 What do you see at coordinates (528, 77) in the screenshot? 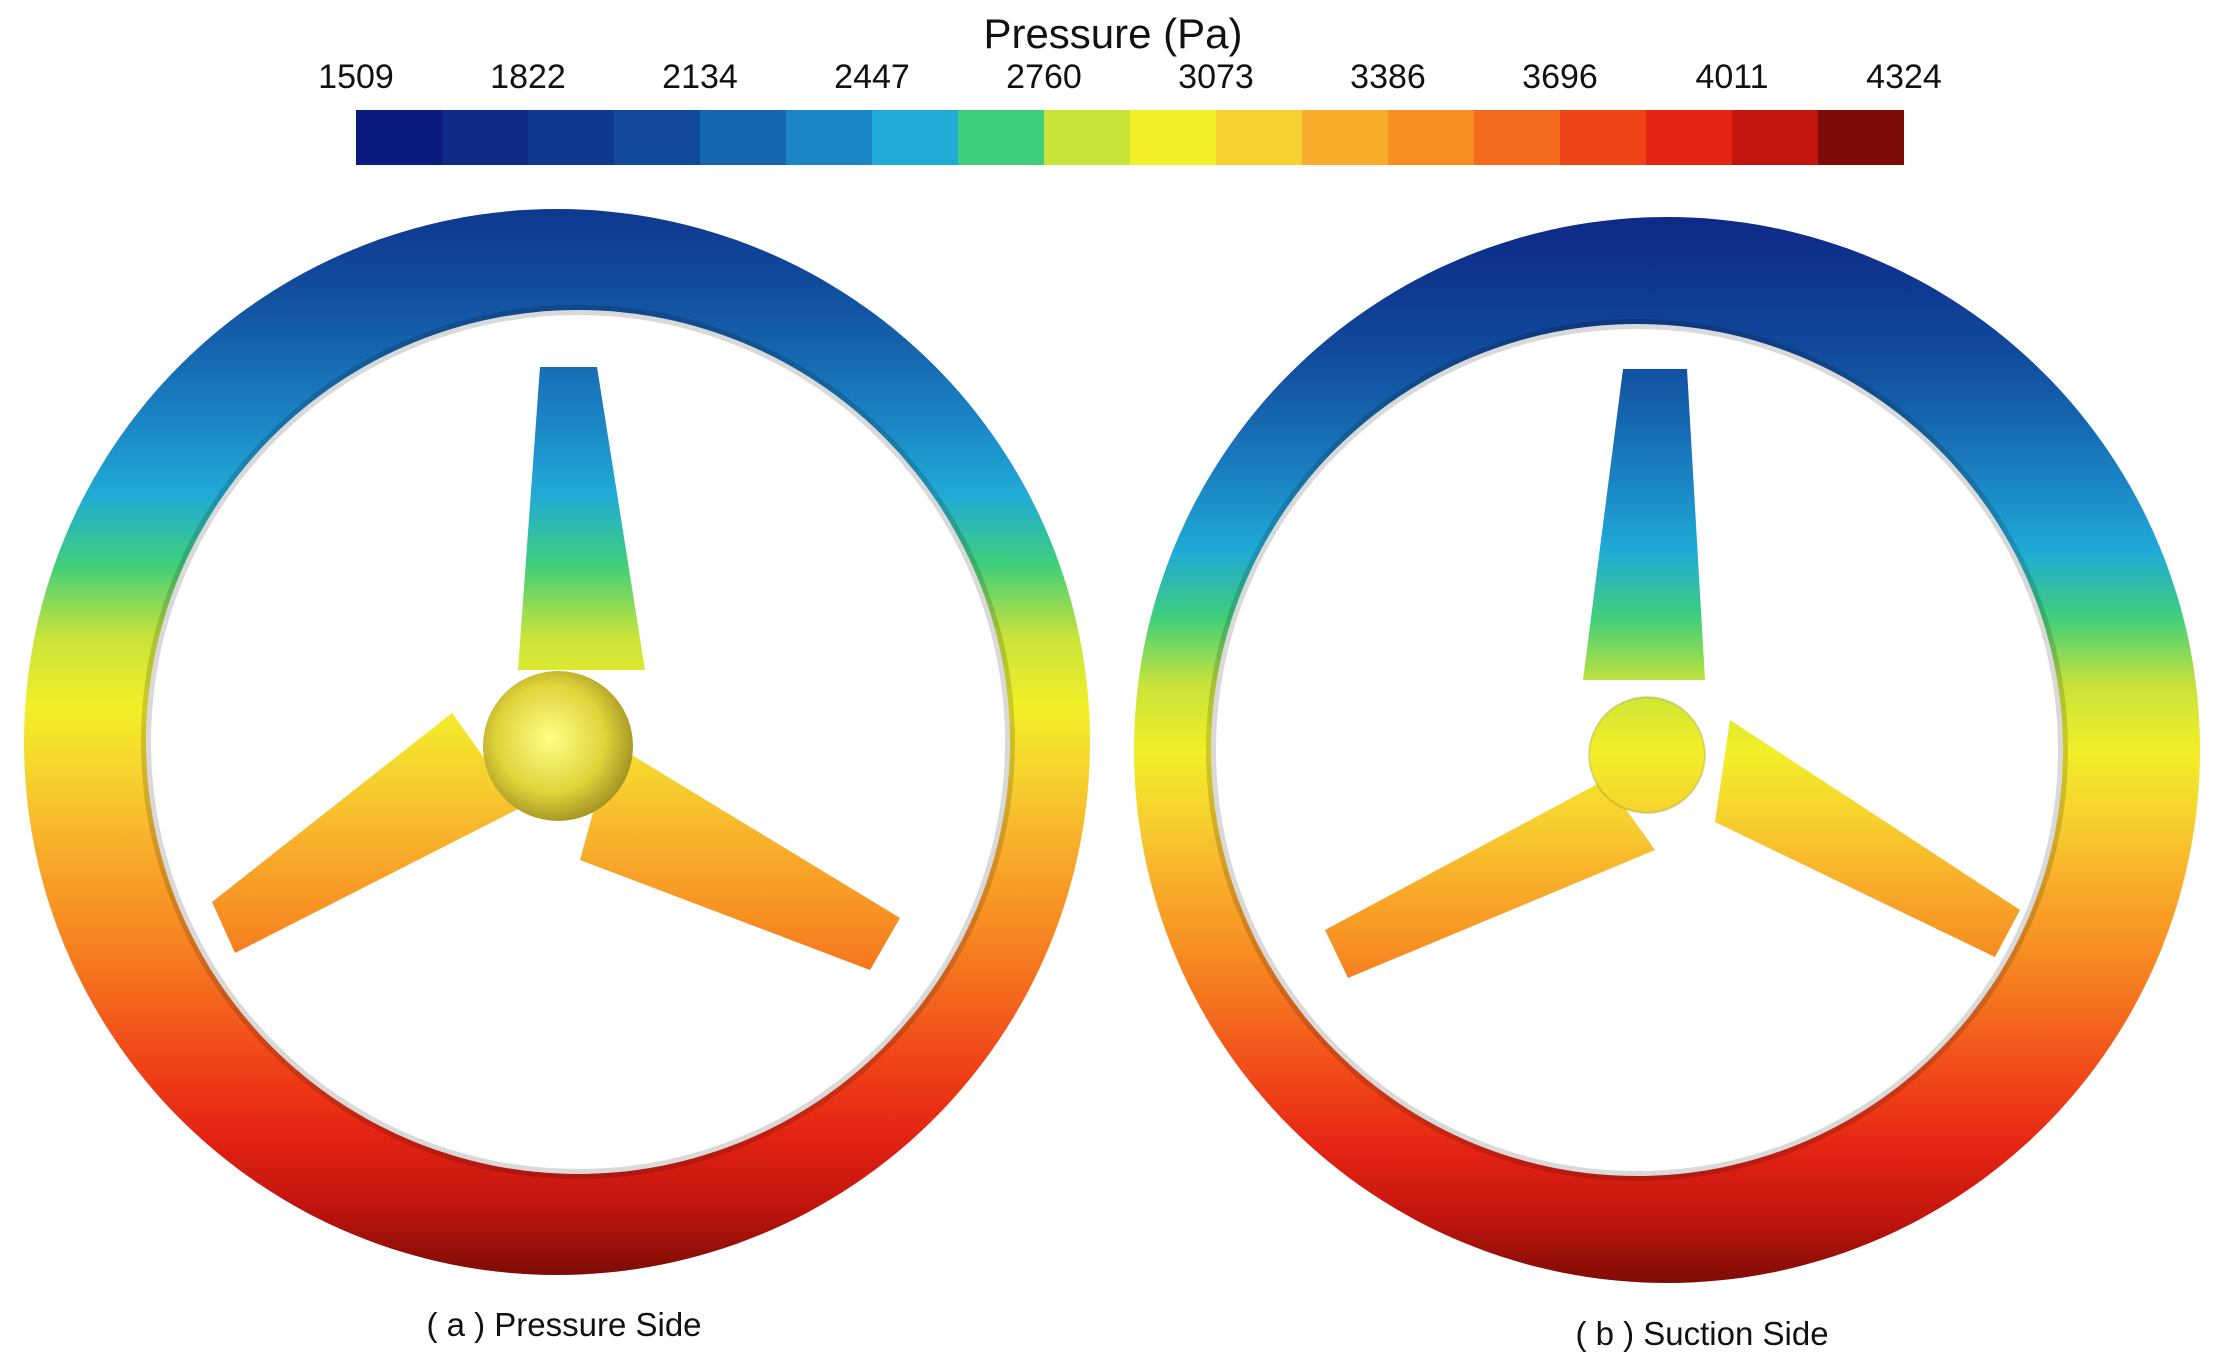
I see `colorbar-tick-label: 1822` at bounding box center [528, 77].